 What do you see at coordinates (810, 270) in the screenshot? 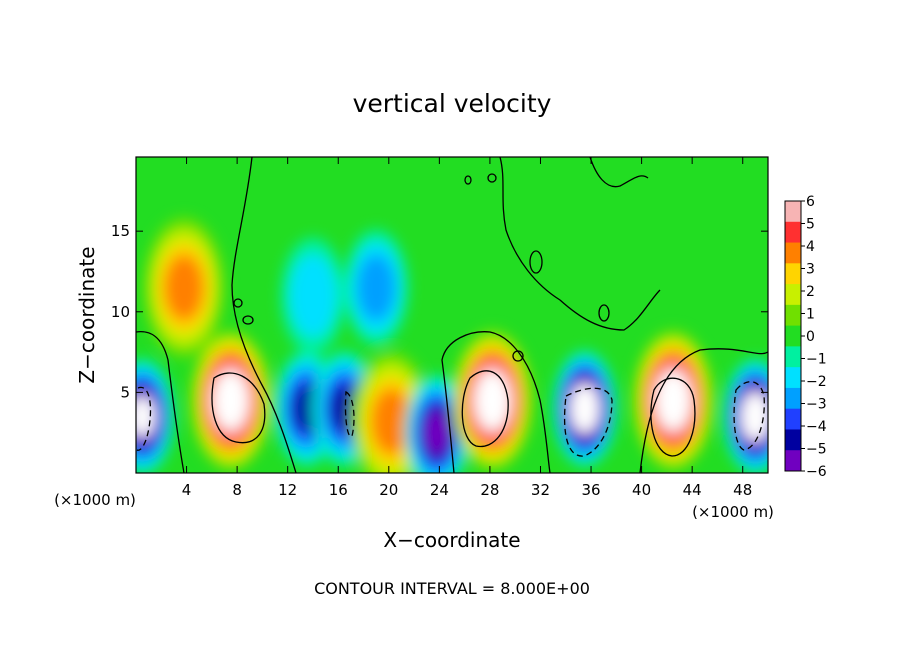
I see `colorbar-label: 3` at bounding box center [810, 270].